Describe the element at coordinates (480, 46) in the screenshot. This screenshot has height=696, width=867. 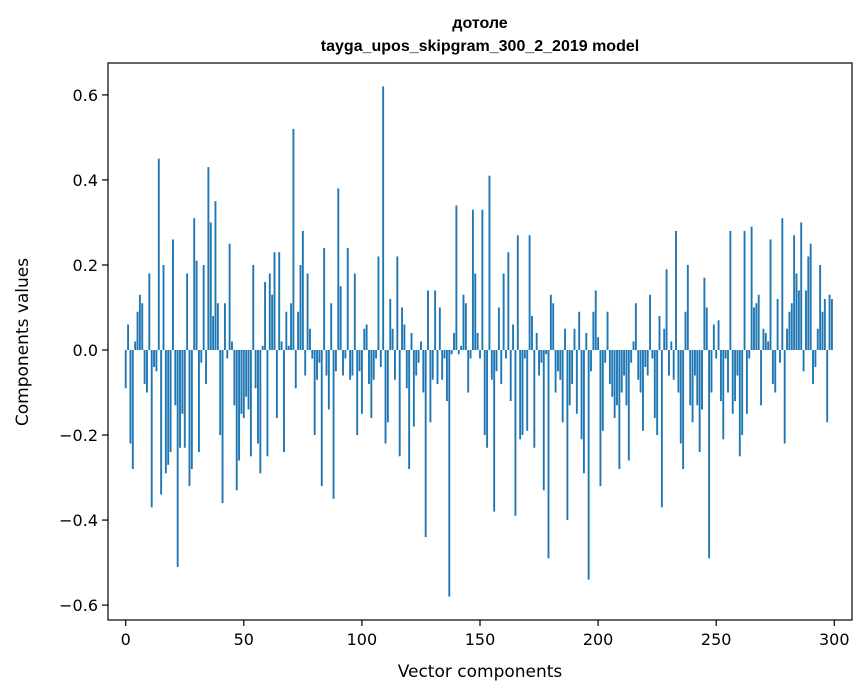
I see `chart-subtitle: tayga_upos_skipgram_300_2_2019 model` at that location.